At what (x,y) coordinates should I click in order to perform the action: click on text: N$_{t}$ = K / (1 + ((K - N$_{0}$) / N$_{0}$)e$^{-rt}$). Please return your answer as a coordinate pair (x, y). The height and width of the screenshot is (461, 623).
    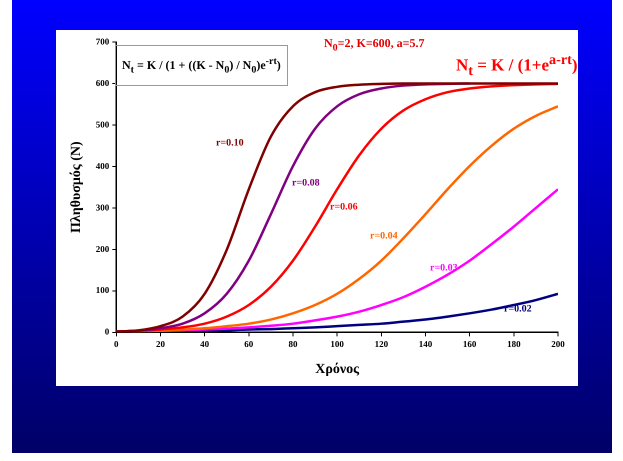
    Looking at the image, I should click on (201, 66).